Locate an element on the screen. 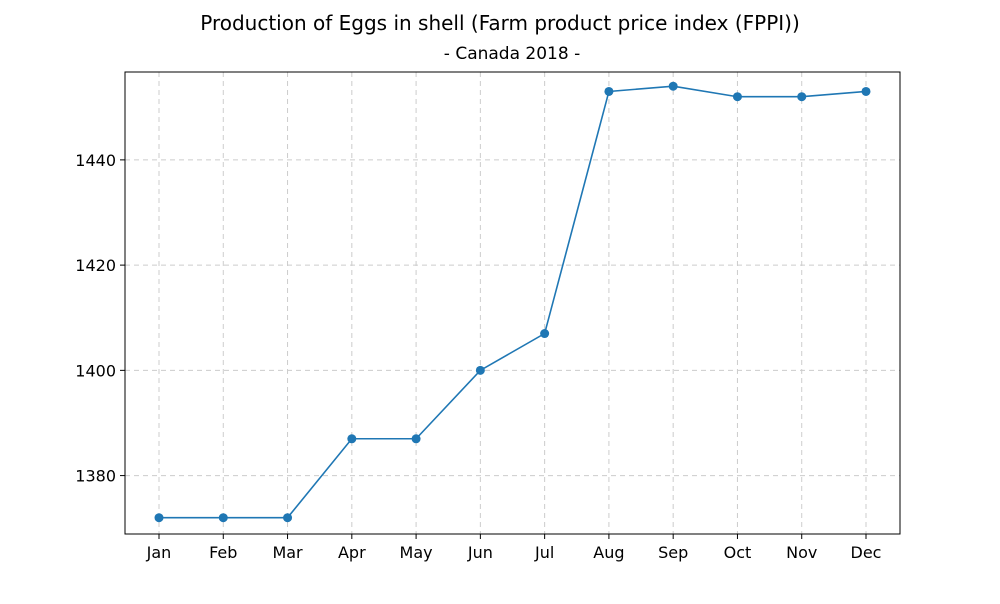  x-tick-label: Mar is located at coordinates (287, 552).